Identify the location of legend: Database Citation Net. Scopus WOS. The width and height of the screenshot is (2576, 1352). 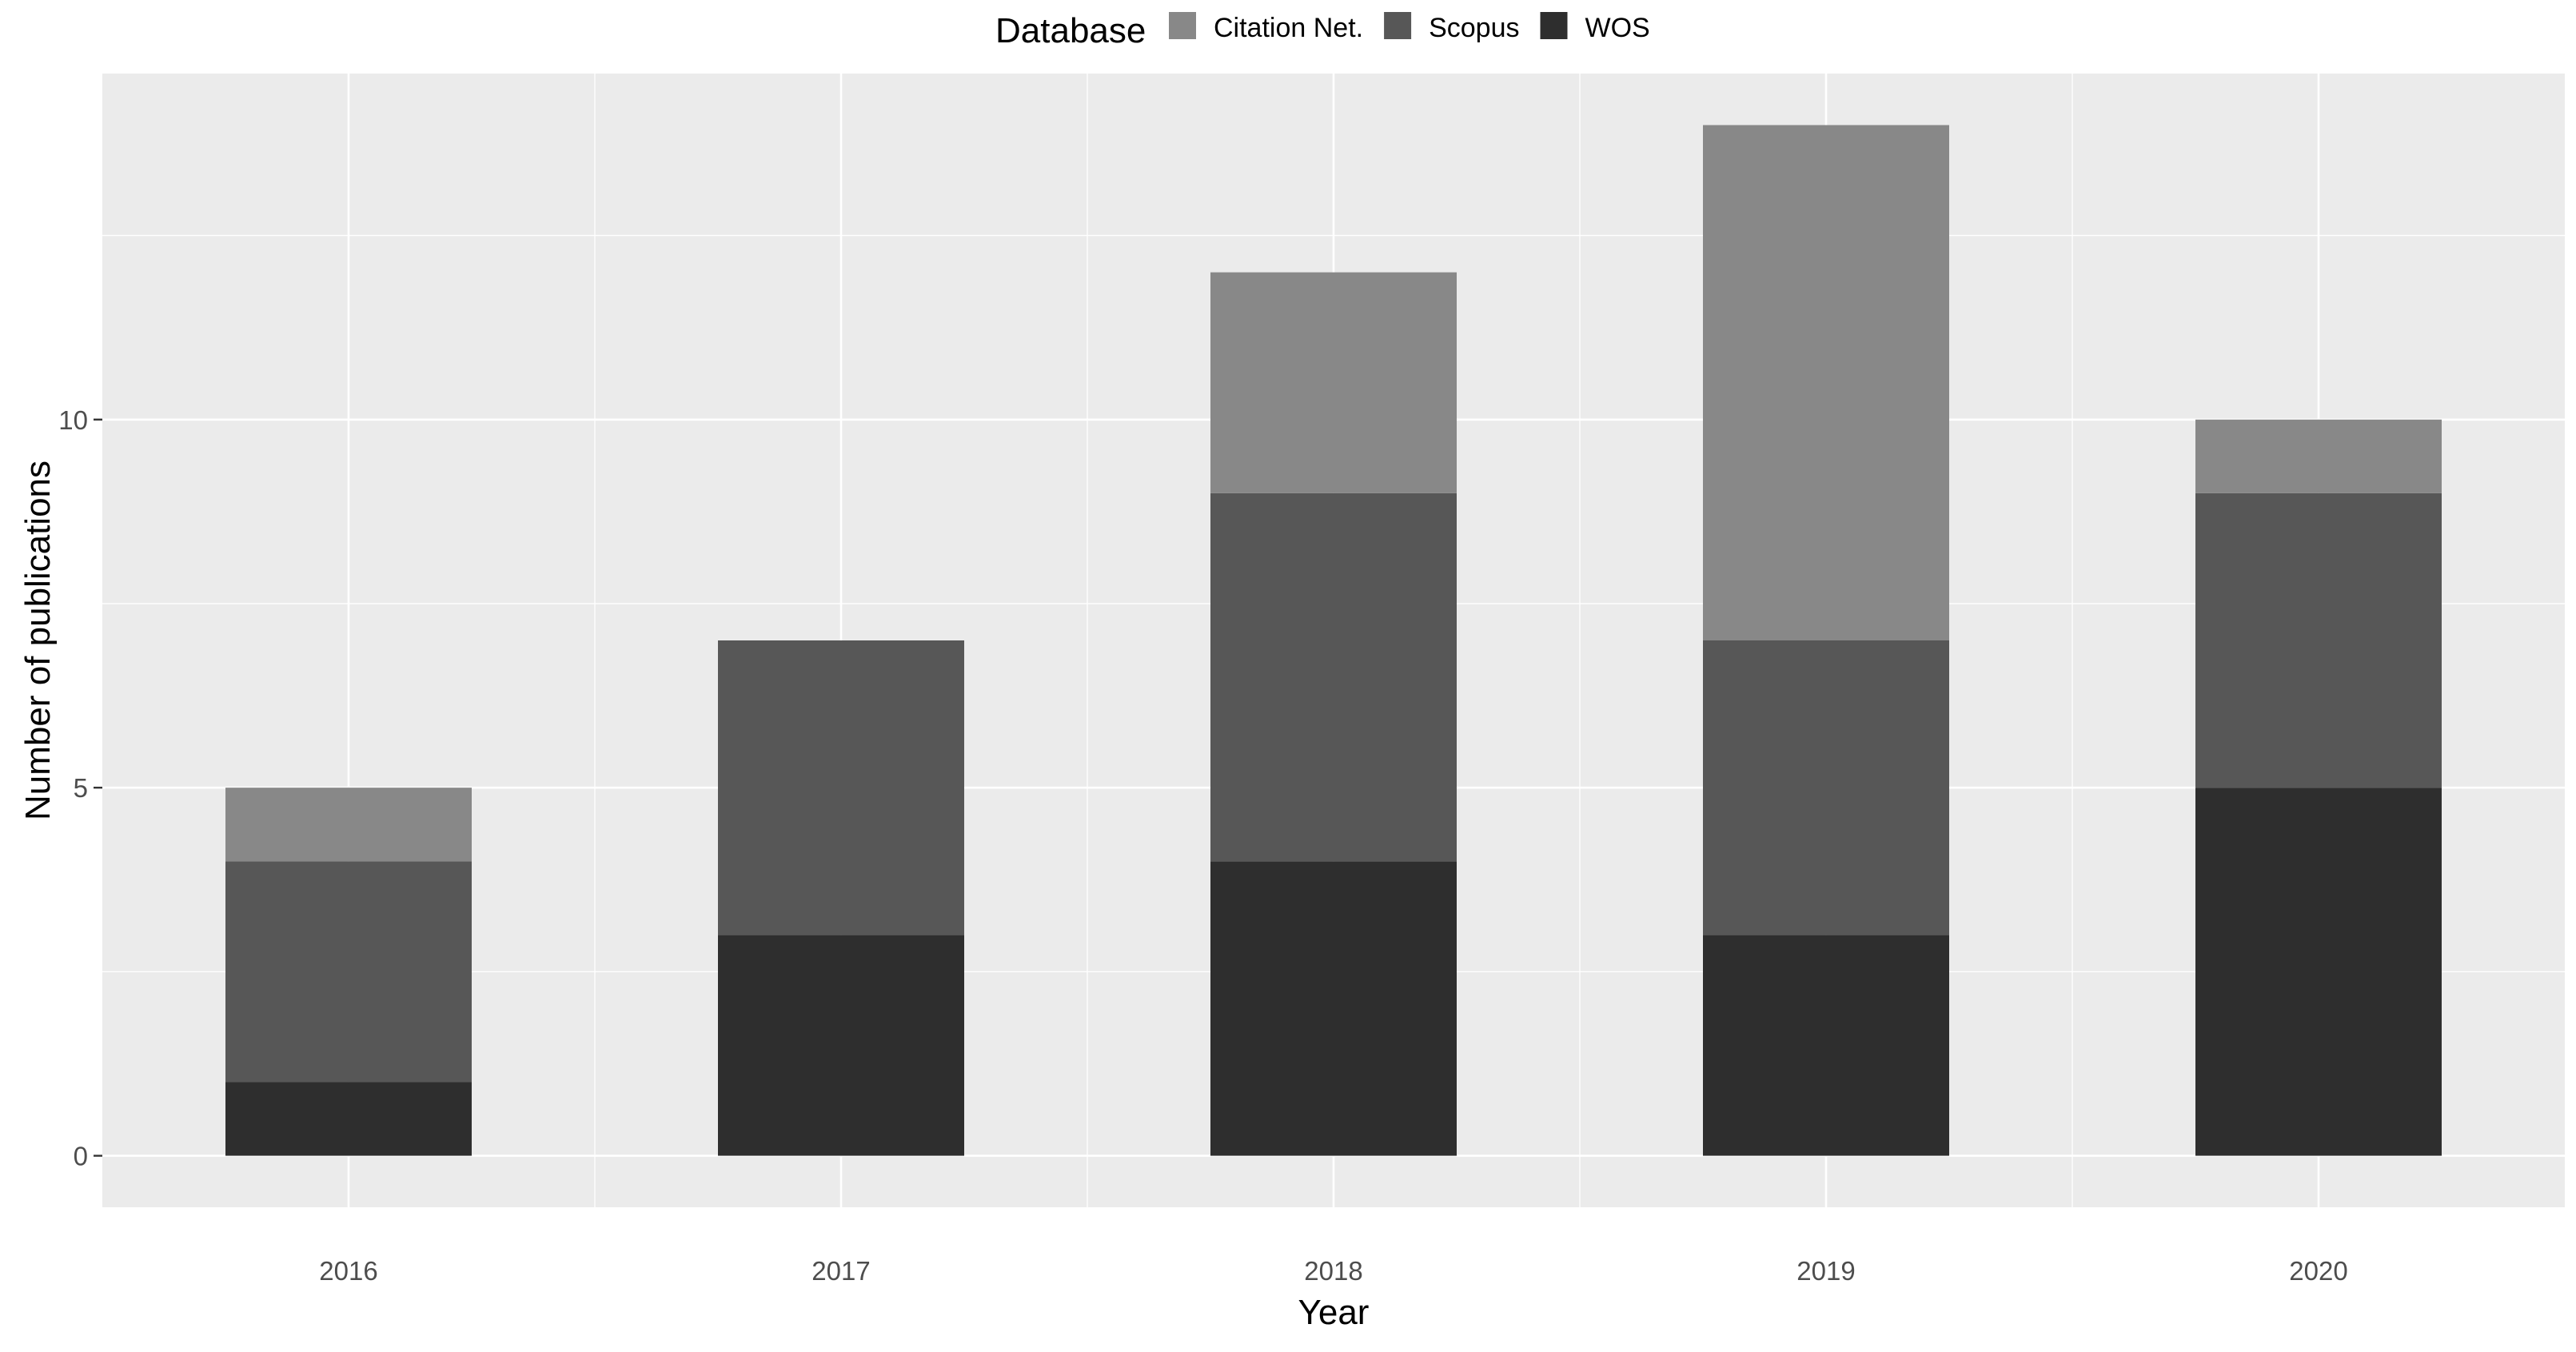
(1323, 31).